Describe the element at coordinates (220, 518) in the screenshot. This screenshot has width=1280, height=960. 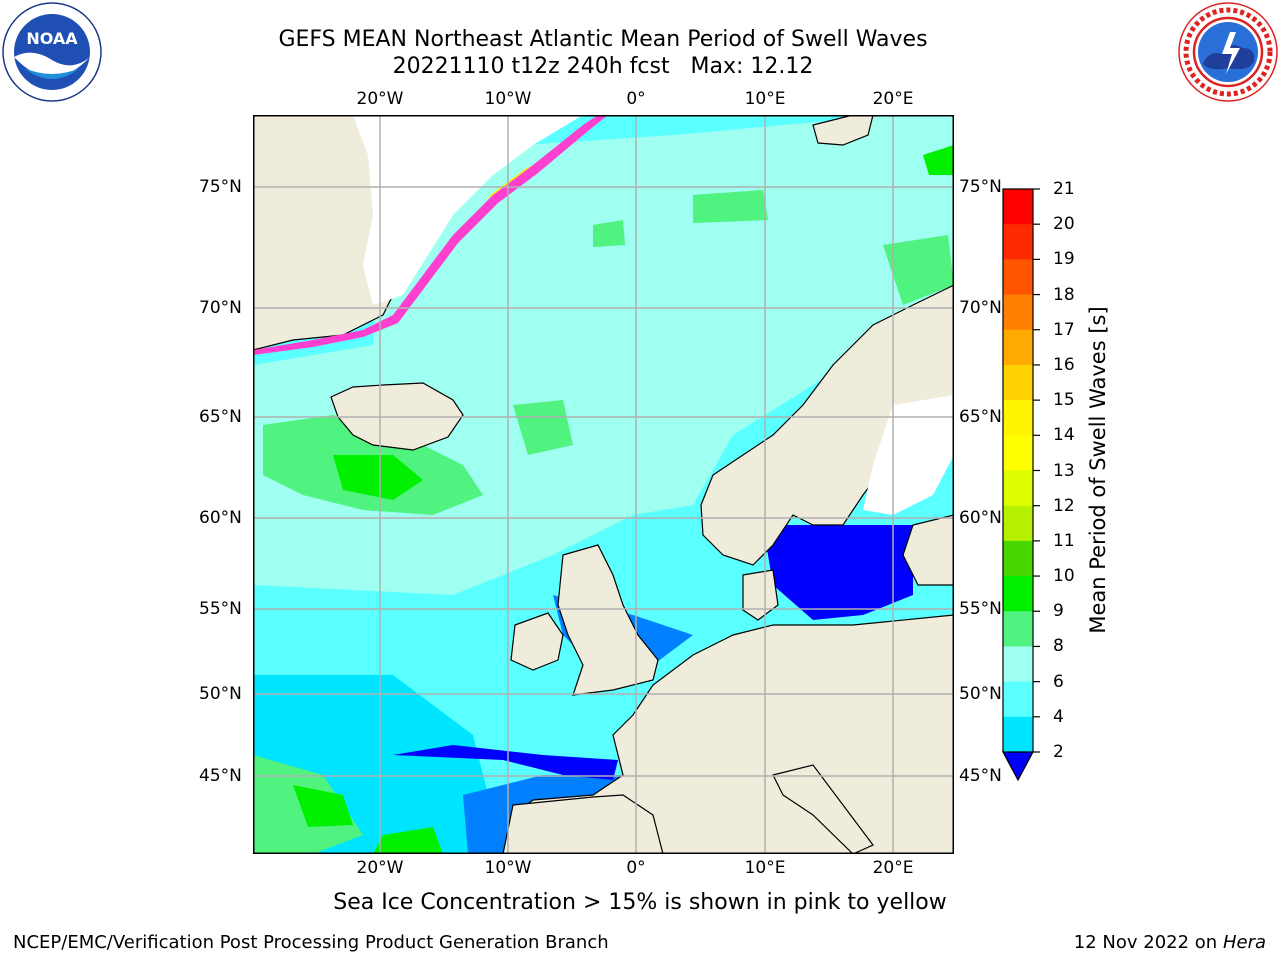
I see `lat-tick-left: 60°N` at that location.